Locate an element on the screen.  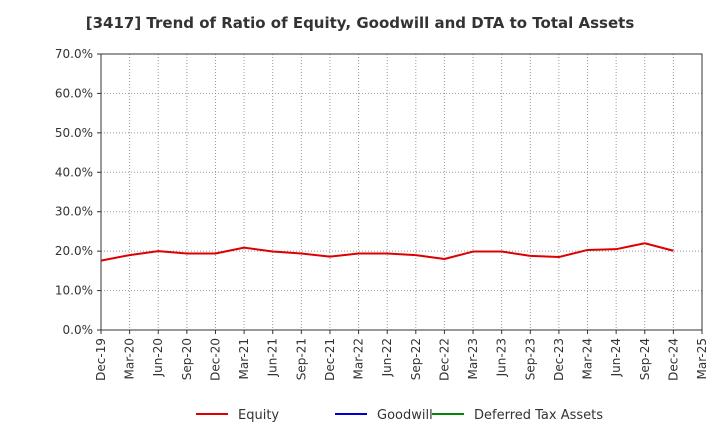
y-tick-label: 40.0% is located at coordinates (74, 172).